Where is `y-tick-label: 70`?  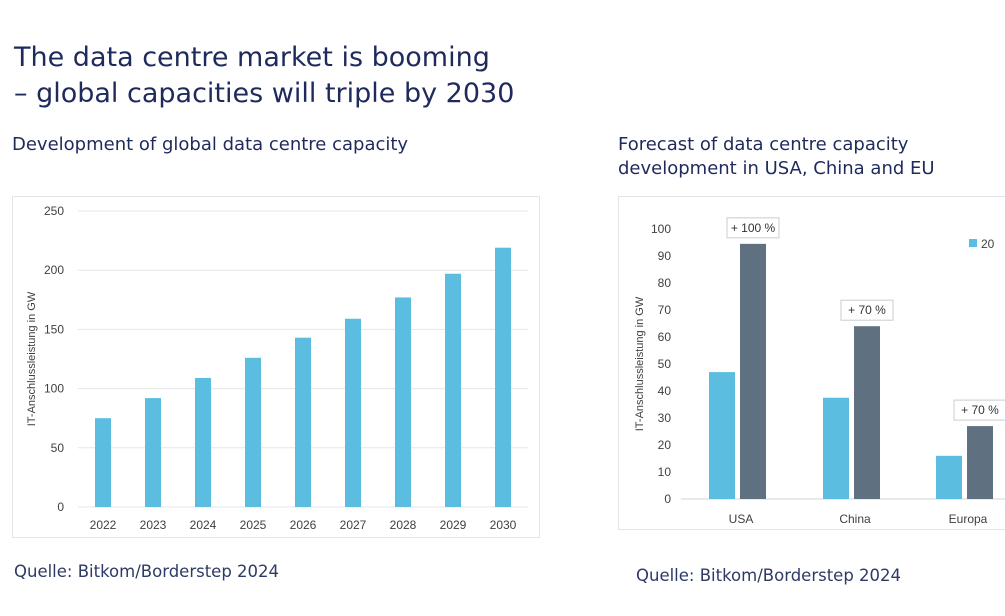 y-tick-label: 70 is located at coordinates (665, 310).